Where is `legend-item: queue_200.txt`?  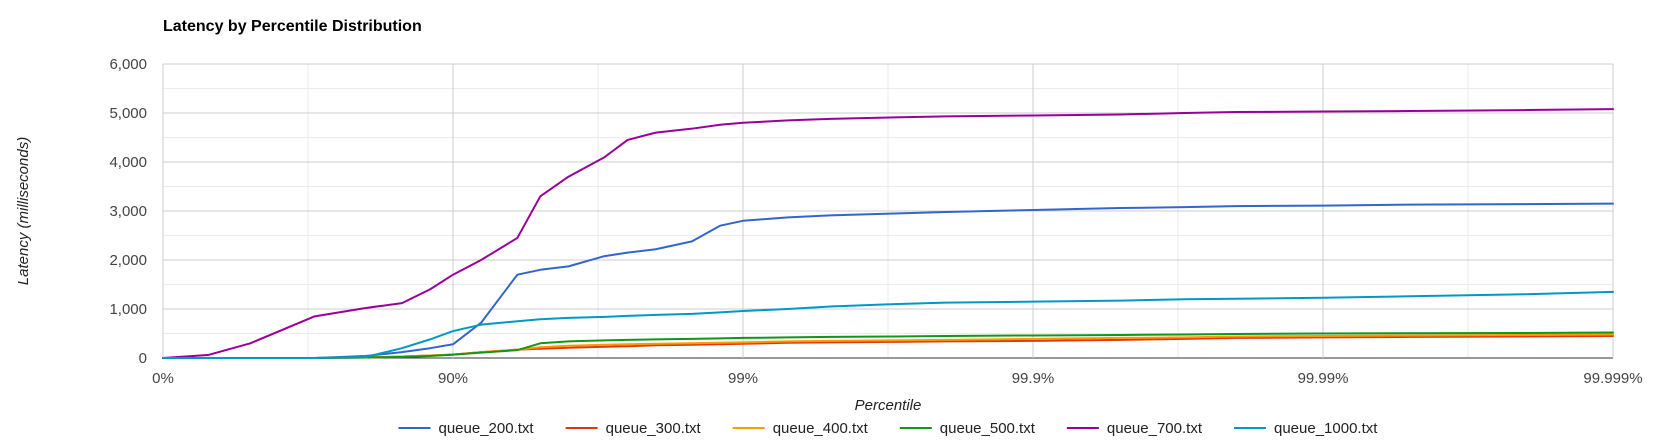 legend-item: queue_200.txt is located at coordinates (466, 428).